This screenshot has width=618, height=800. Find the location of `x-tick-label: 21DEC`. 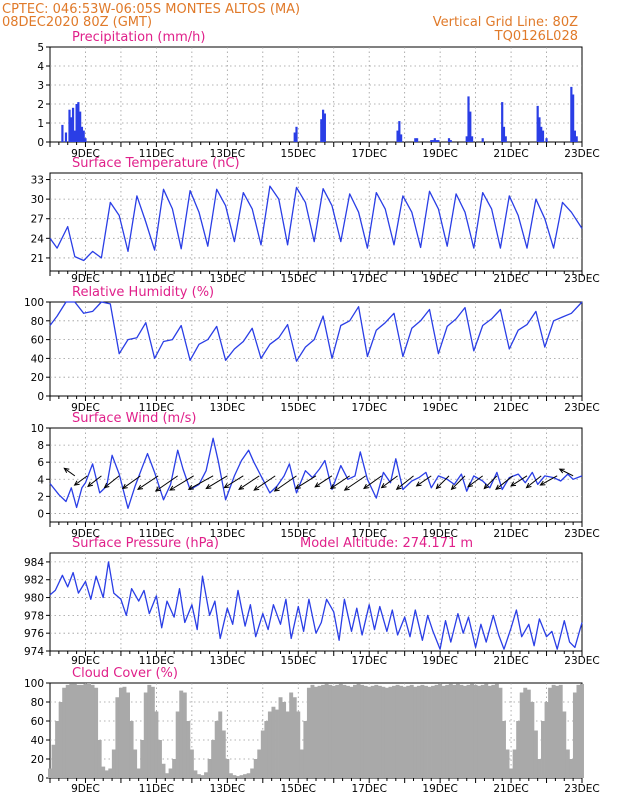

x-tick-label: 21DEC is located at coordinates (510, 154).